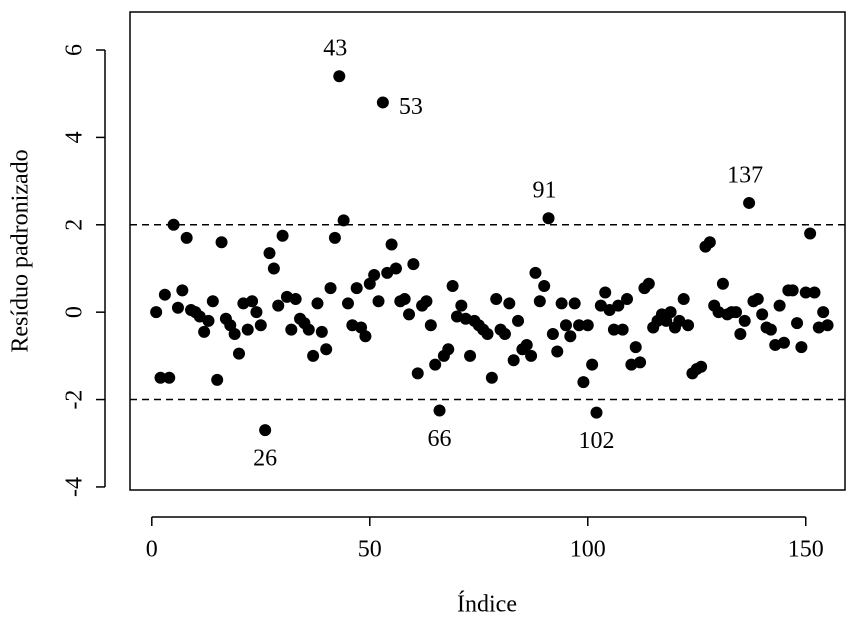  I want to click on x-tick-label: 100, so click(588, 550).